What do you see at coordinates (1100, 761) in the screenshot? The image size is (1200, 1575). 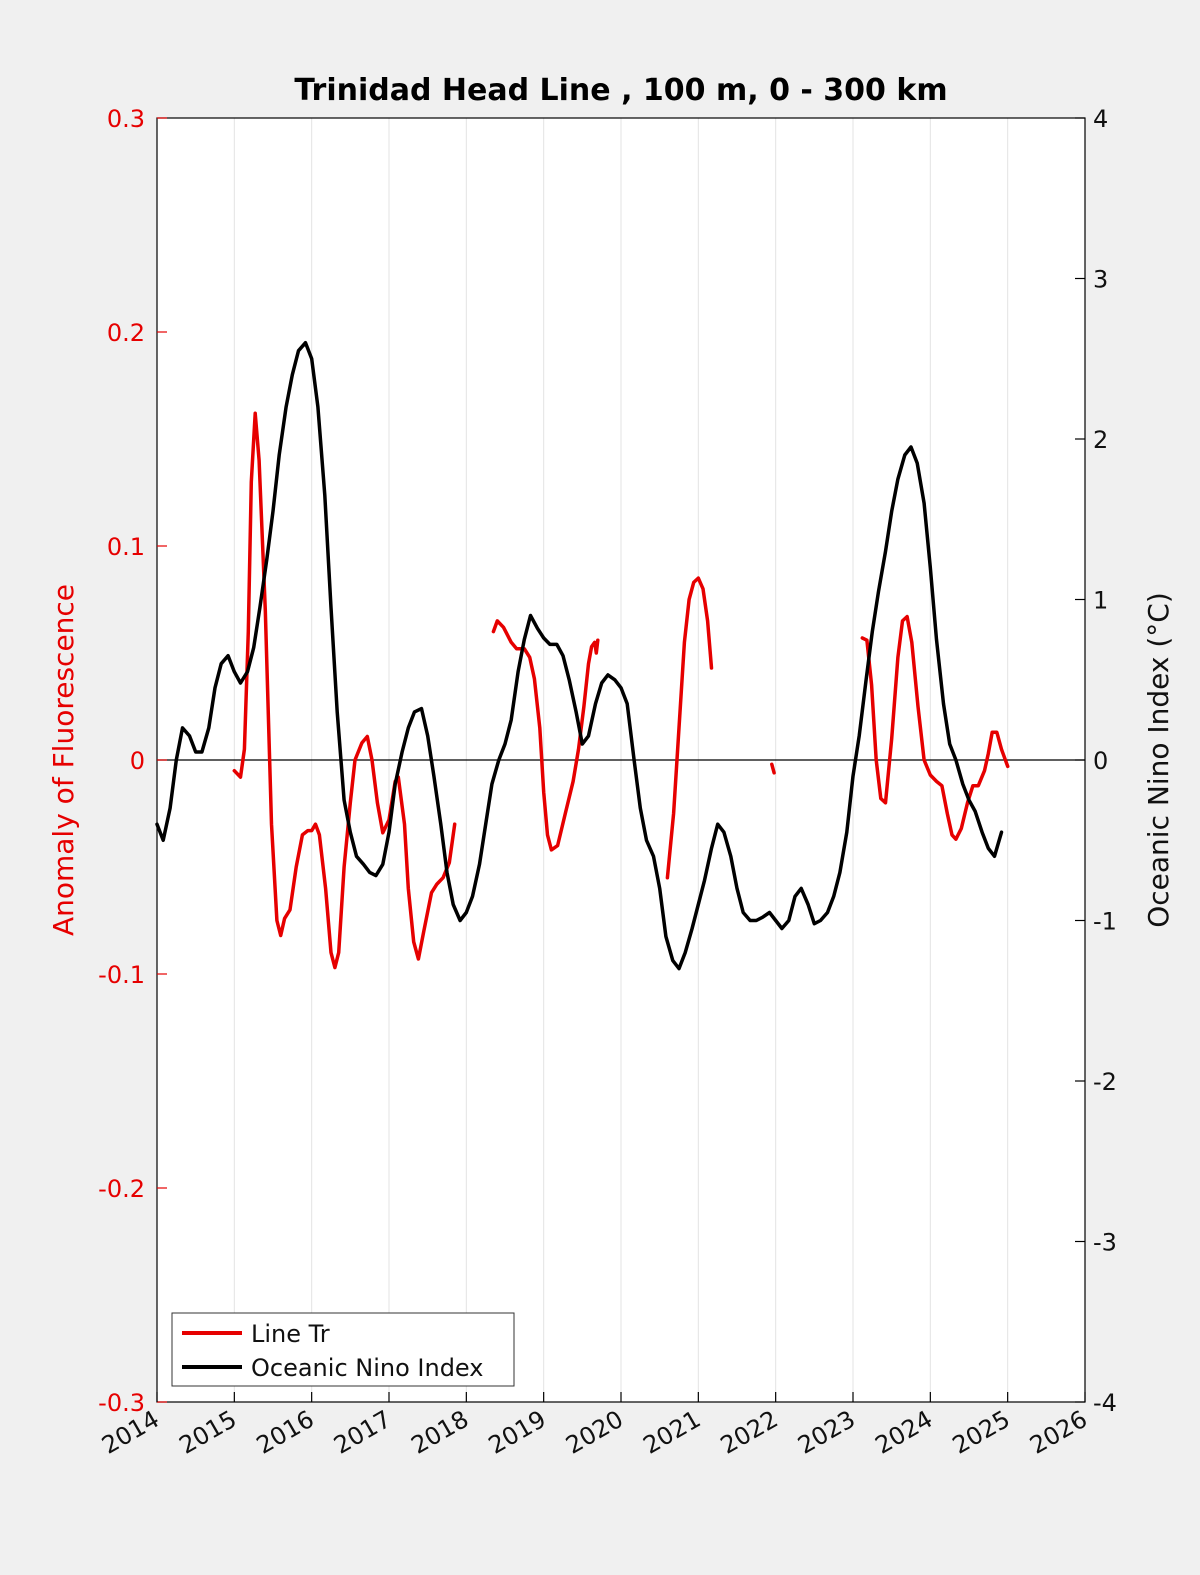 I see `right-tick-label: 0` at bounding box center [1100, 761].